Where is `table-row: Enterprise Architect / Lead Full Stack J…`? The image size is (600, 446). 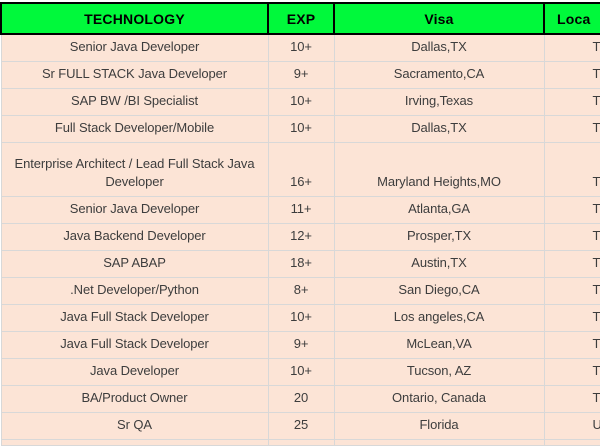
table-row: Enterprise Architect / Lead Full Stack J… is located at coordinates (300, 169).